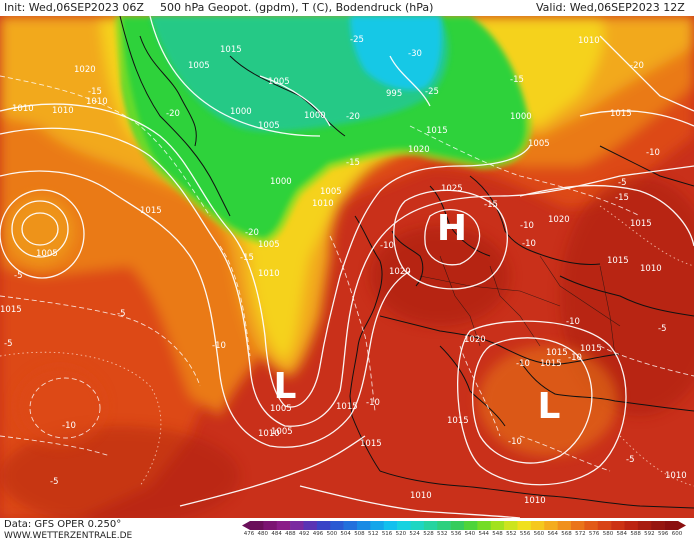 The width and height of the screenshot is (694, 542). I want to click on color-scale-tick-label: 524, so click(414, 534).